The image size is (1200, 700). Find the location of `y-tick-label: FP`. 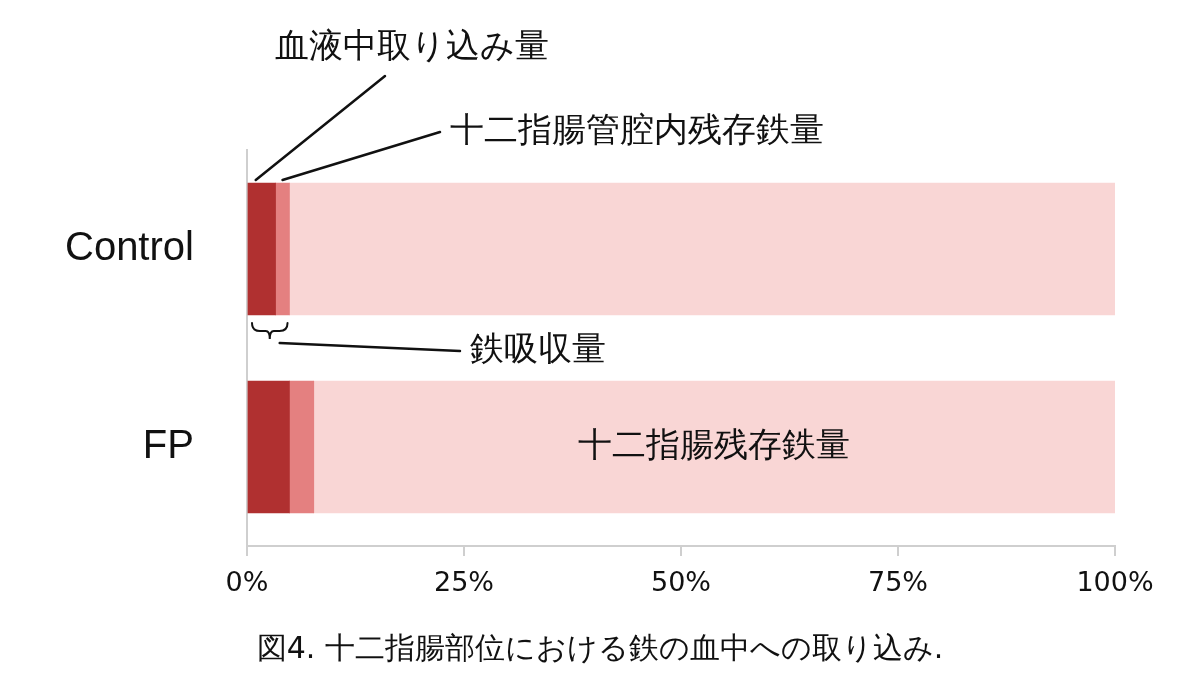

y-tick-label: FP is located at coordinates (168, 444).